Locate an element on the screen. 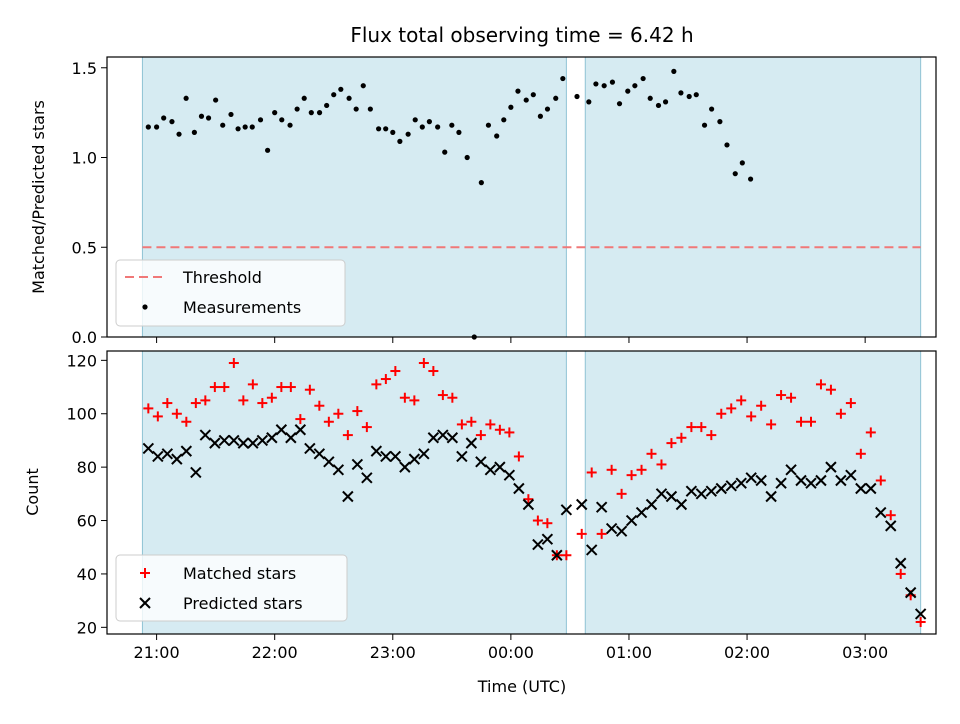 The width and height of the screenshot is (960, 724). x-tick-label: 23:00 is located at coordinates (393, 652).